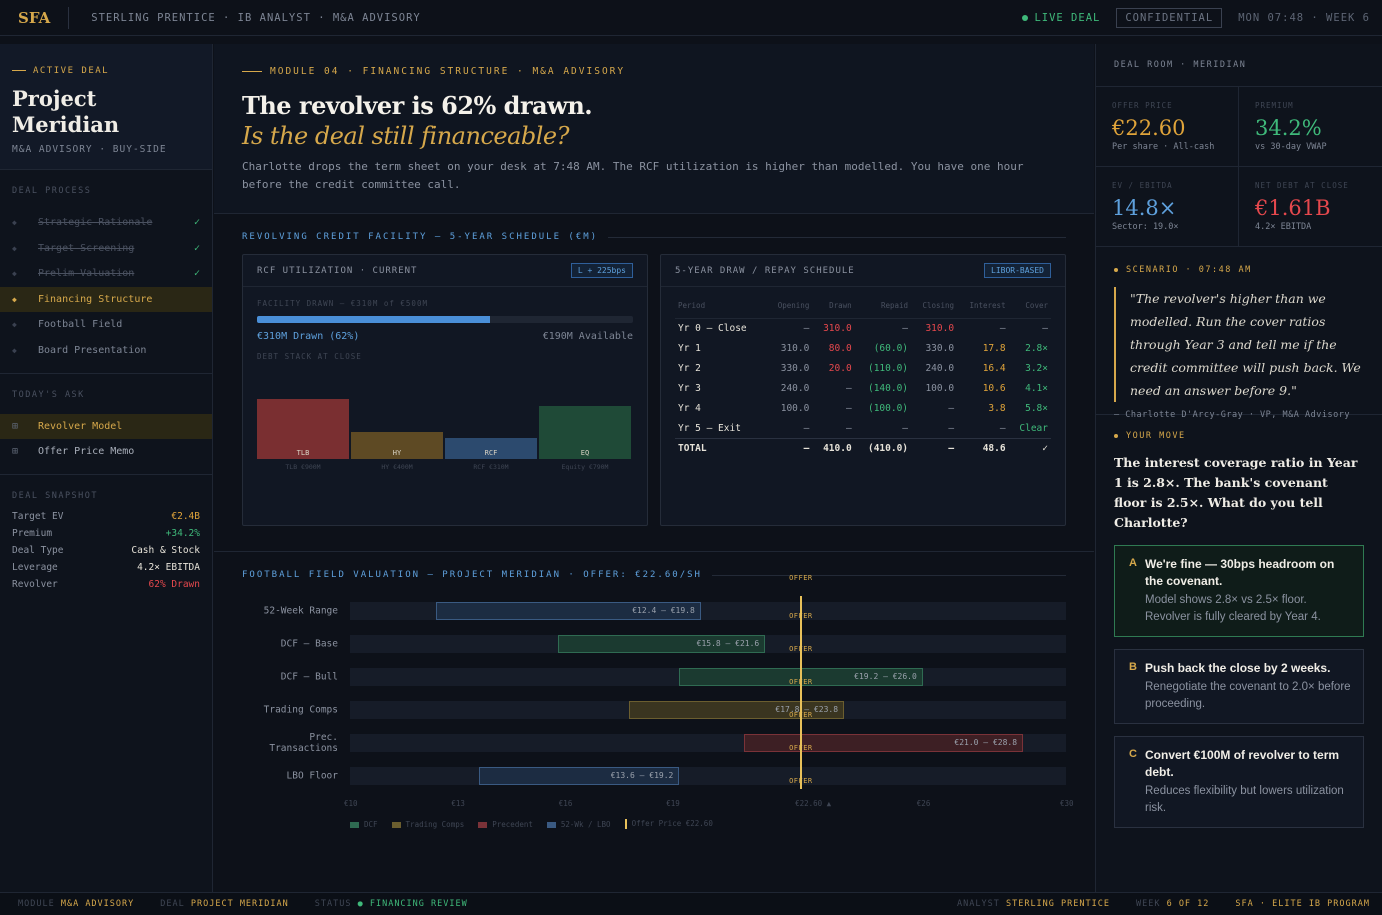 Image resolution: width=1382 pixels, height=915 pixels. What do you see at coordinates (840, 368) in the screenshot?
I see `table-cell: 20.0` at bounding box center [840, 368].